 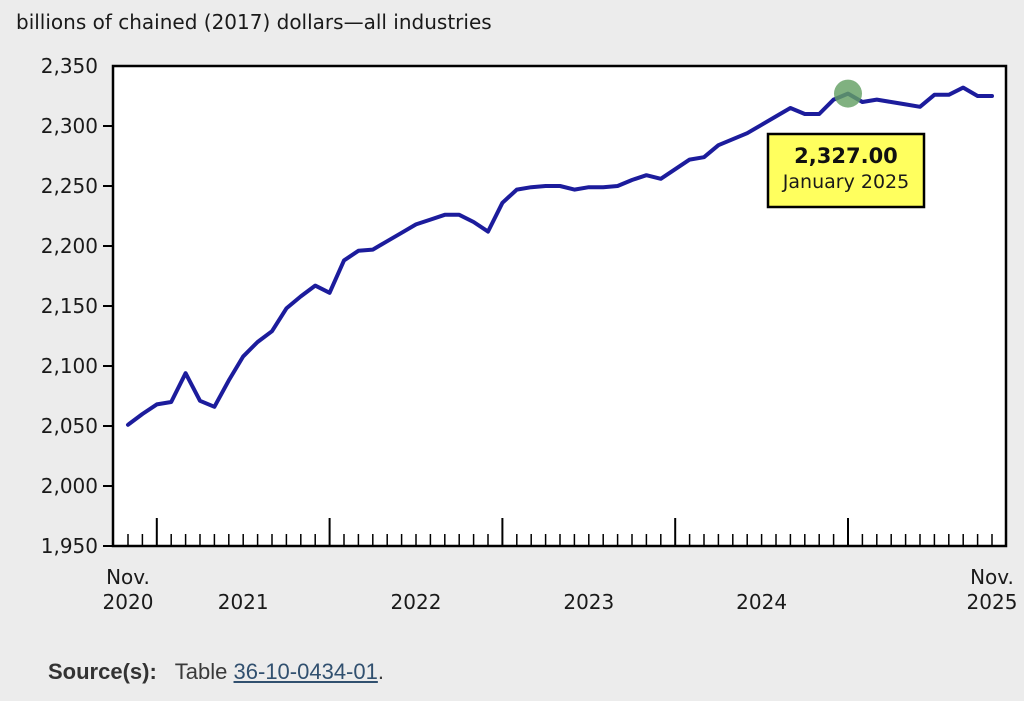 I want to click on y-axis-tick-label: 2,250, so click(x=69, y=186).